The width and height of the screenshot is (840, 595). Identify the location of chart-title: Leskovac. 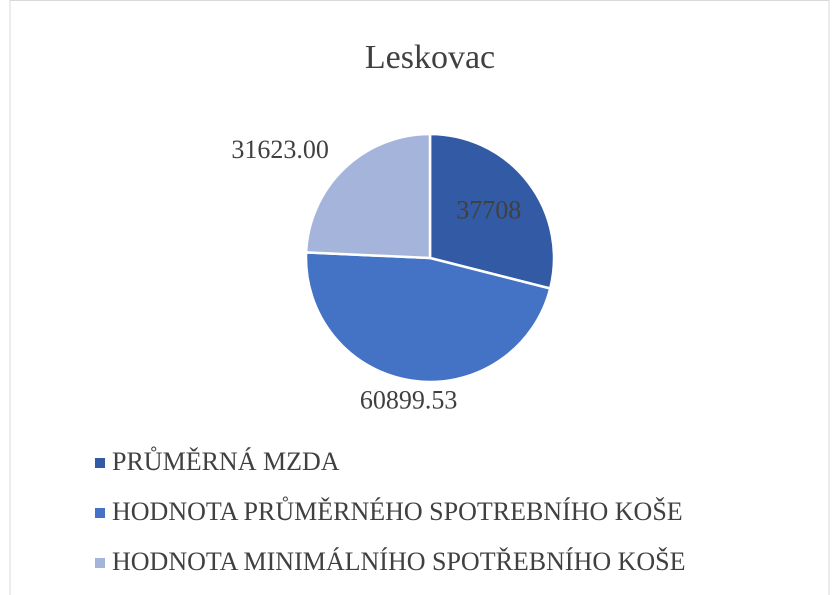
(430, 57).